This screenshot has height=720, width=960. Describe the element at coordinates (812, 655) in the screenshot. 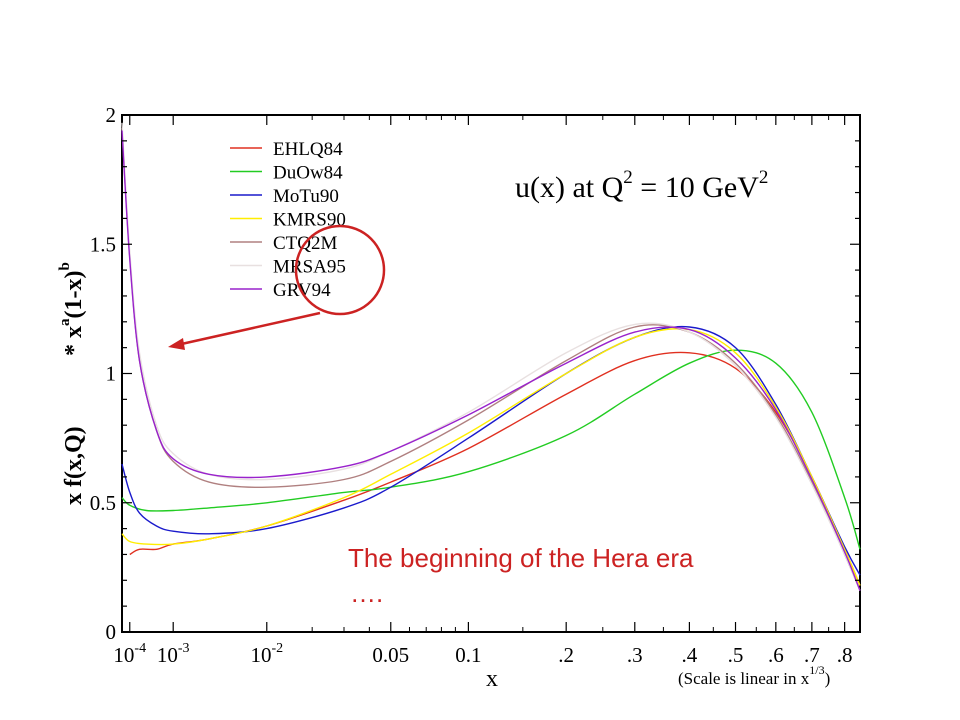

I see `x-tick-label: .7` at that location.